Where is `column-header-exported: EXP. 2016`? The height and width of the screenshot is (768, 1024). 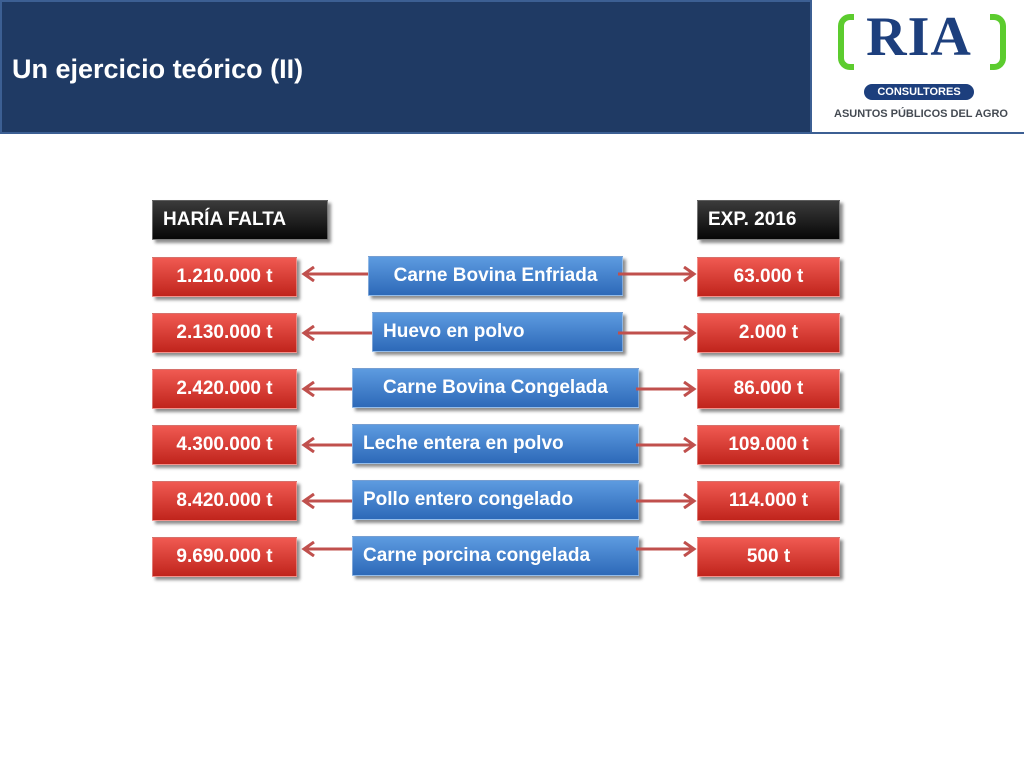
column-header-exported: EXP. 2016 is located at coordinates (768, 220).